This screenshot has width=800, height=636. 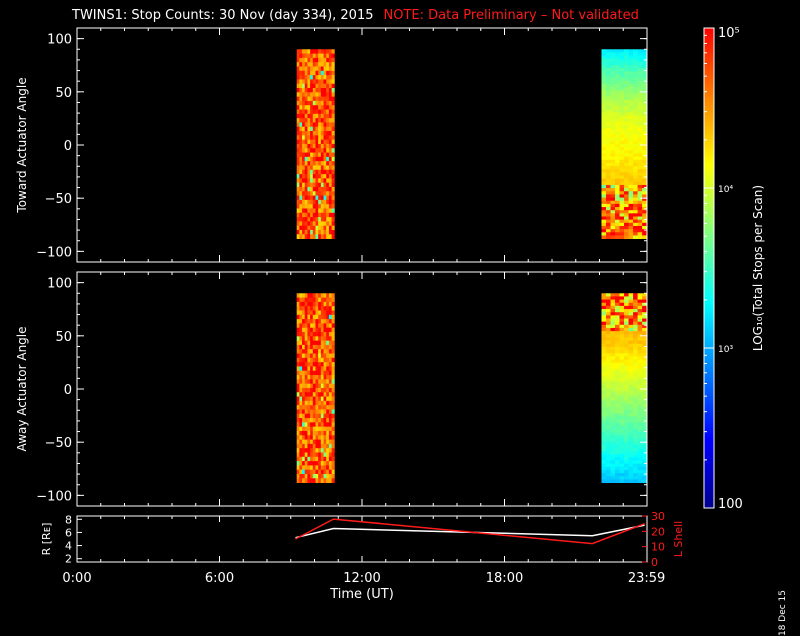 I want to click on colorbar-gradient, so click(x=709, y=268).